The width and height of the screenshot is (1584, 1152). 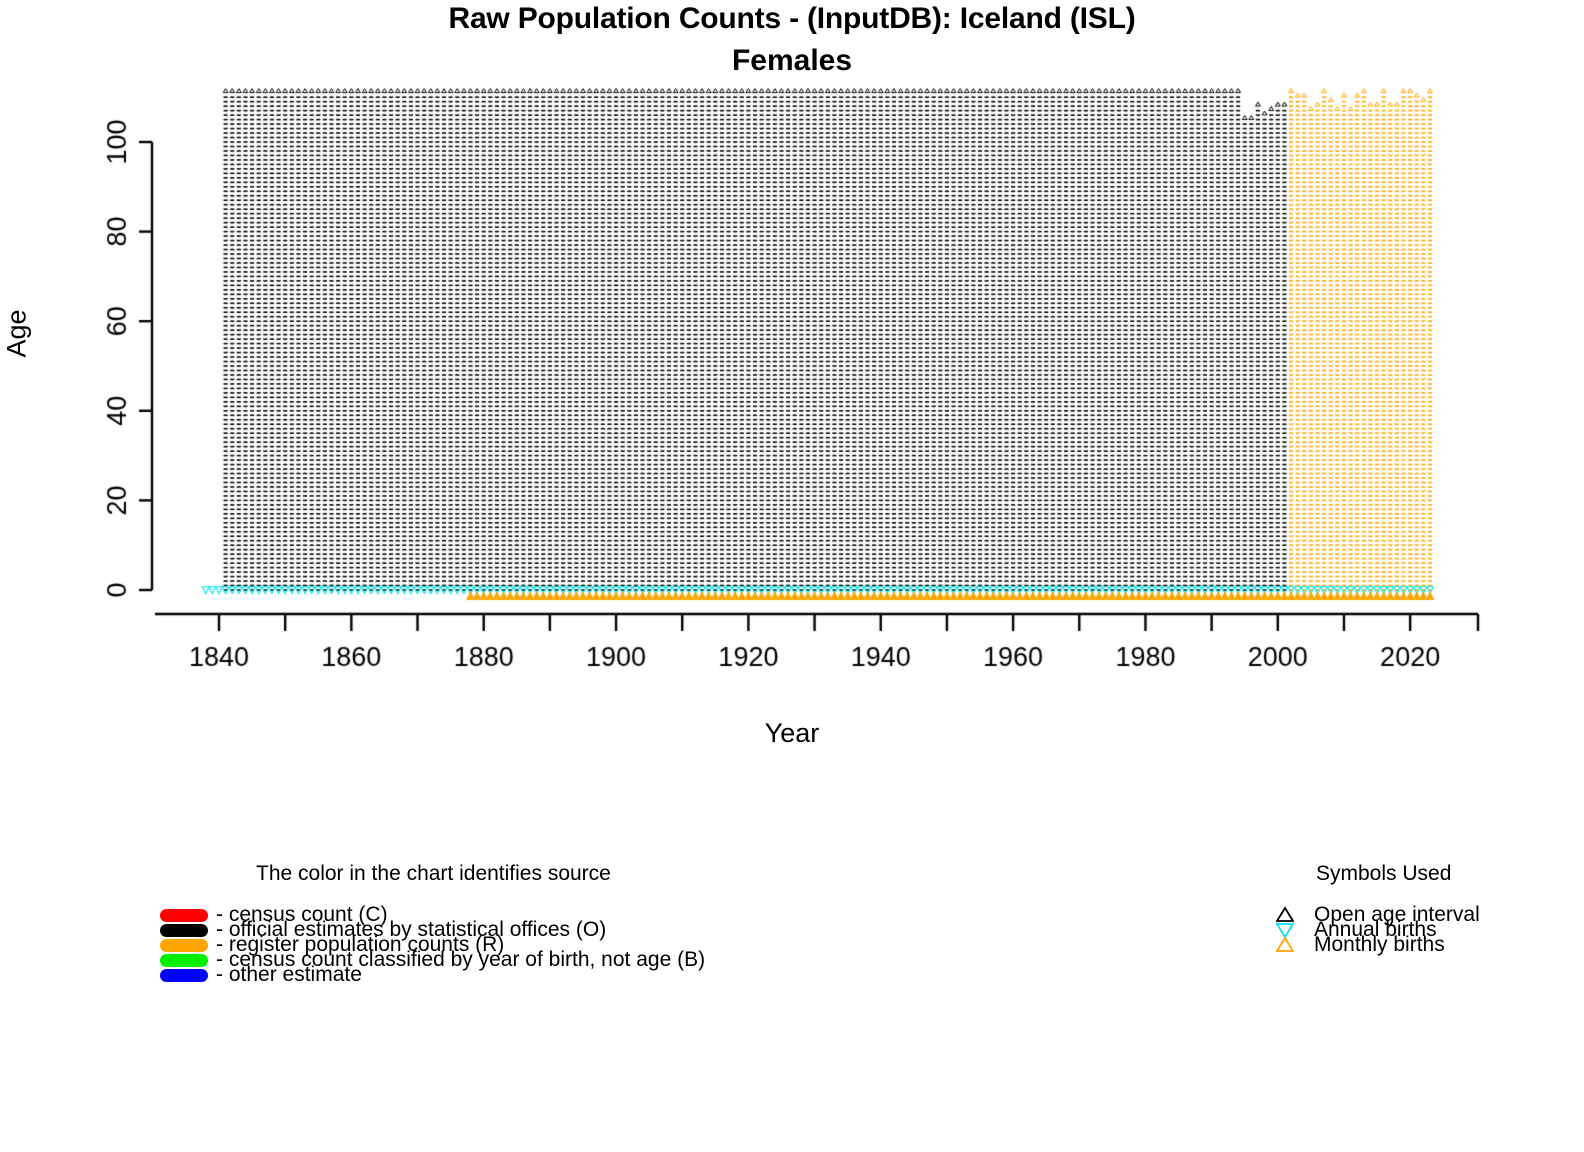 What do you see at coordinates (289, 974) in the screenshot?
I see `color-legend-label: - other estimate` at bounding box center [289, 974].